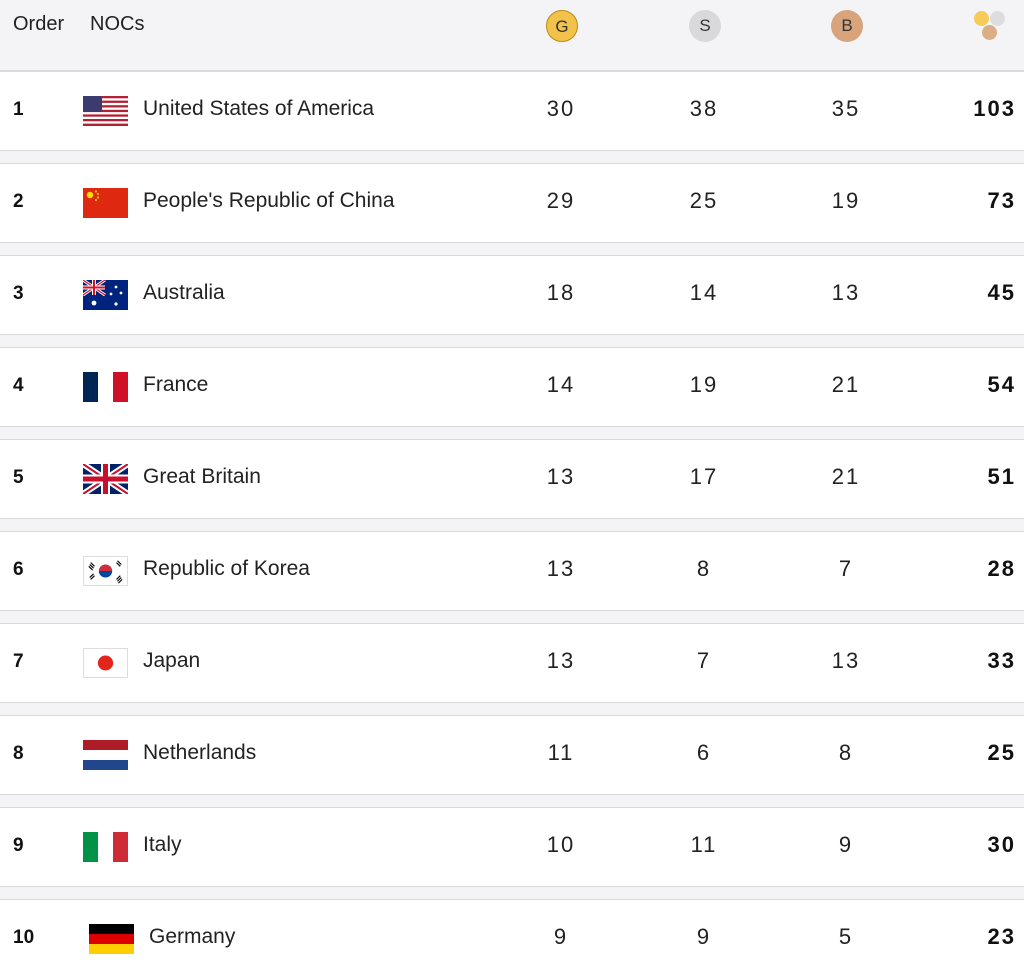 The image size is (1024, 972). Describe the element at coordinates (704, 844) in the screenshot. I see `silver-count: 11` at that location.